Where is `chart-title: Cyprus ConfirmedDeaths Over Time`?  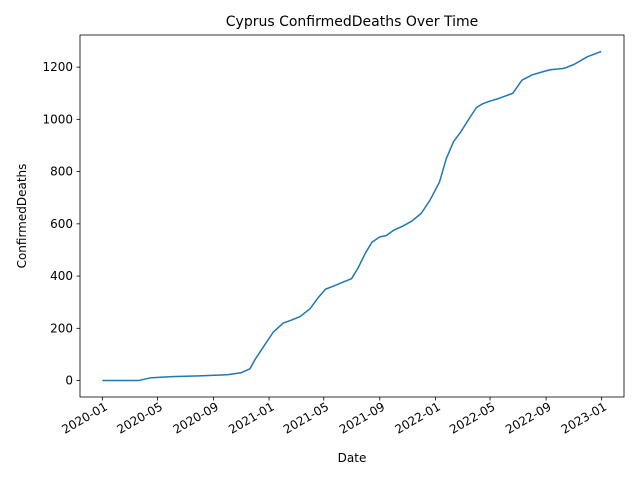 chart-title: Cyprus ConfirmedDeaths Over Time is located at coordinates (352, 22).